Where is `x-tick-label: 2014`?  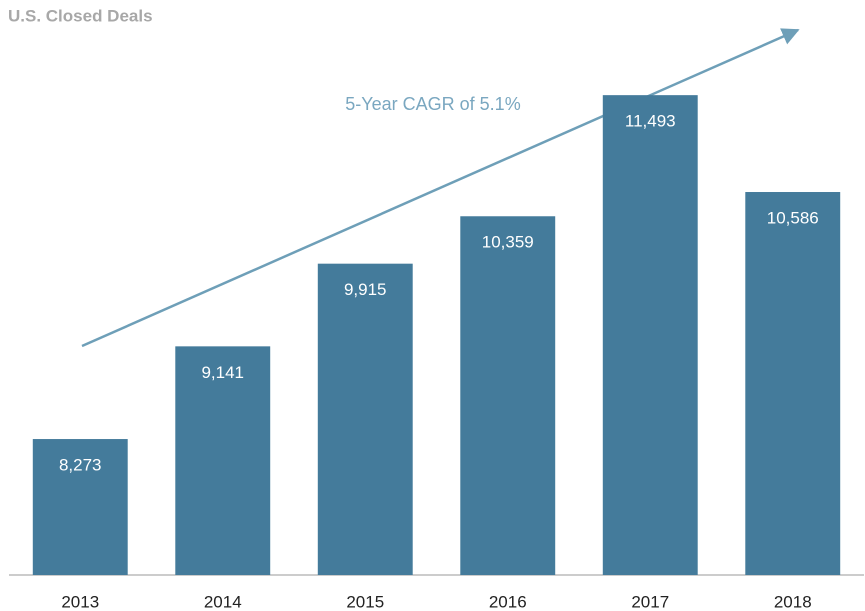 x-tick-label: 2014 is located at coordinates (223, 601).